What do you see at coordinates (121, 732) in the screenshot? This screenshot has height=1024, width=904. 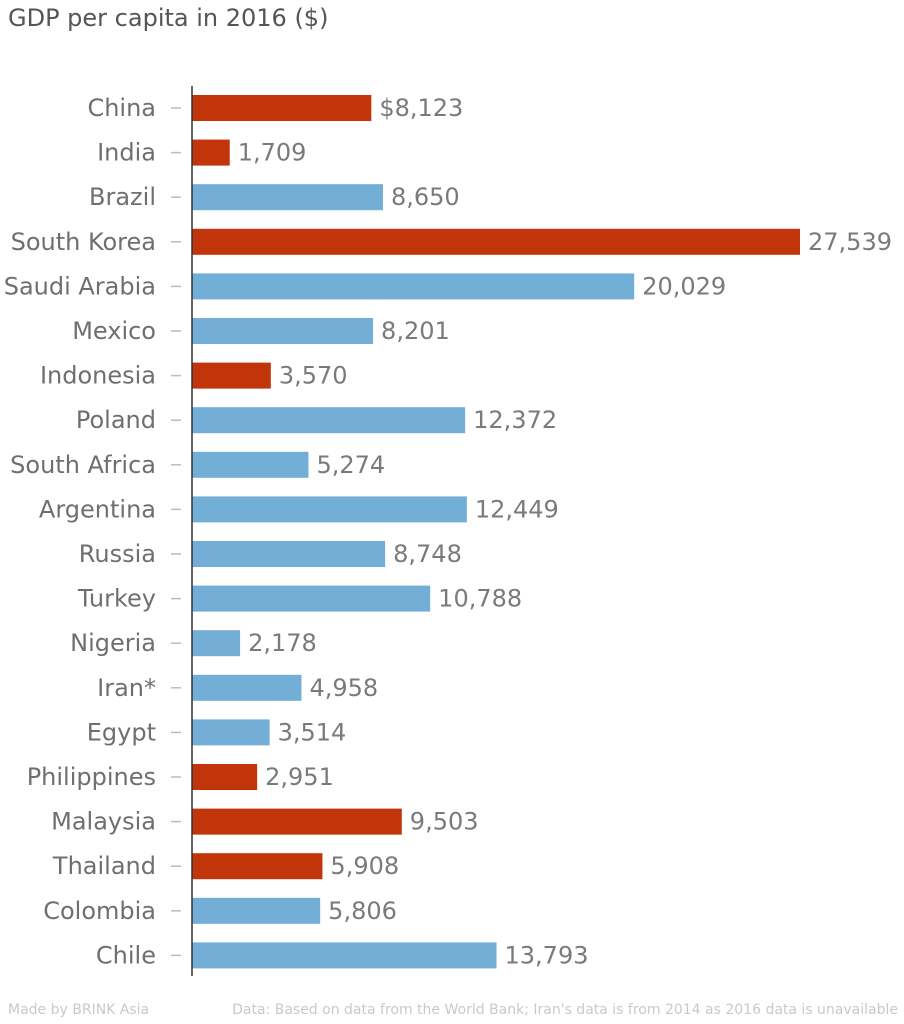 I see `category-label: Egypt` at bounding box center [121, 732].